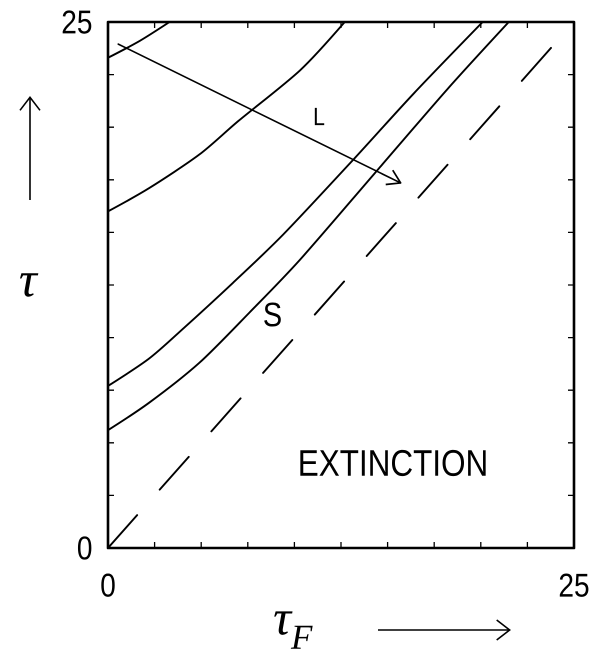  Describe the element at coordinates (272, 314) in the screenshot. I see `annotation: S` at that location.